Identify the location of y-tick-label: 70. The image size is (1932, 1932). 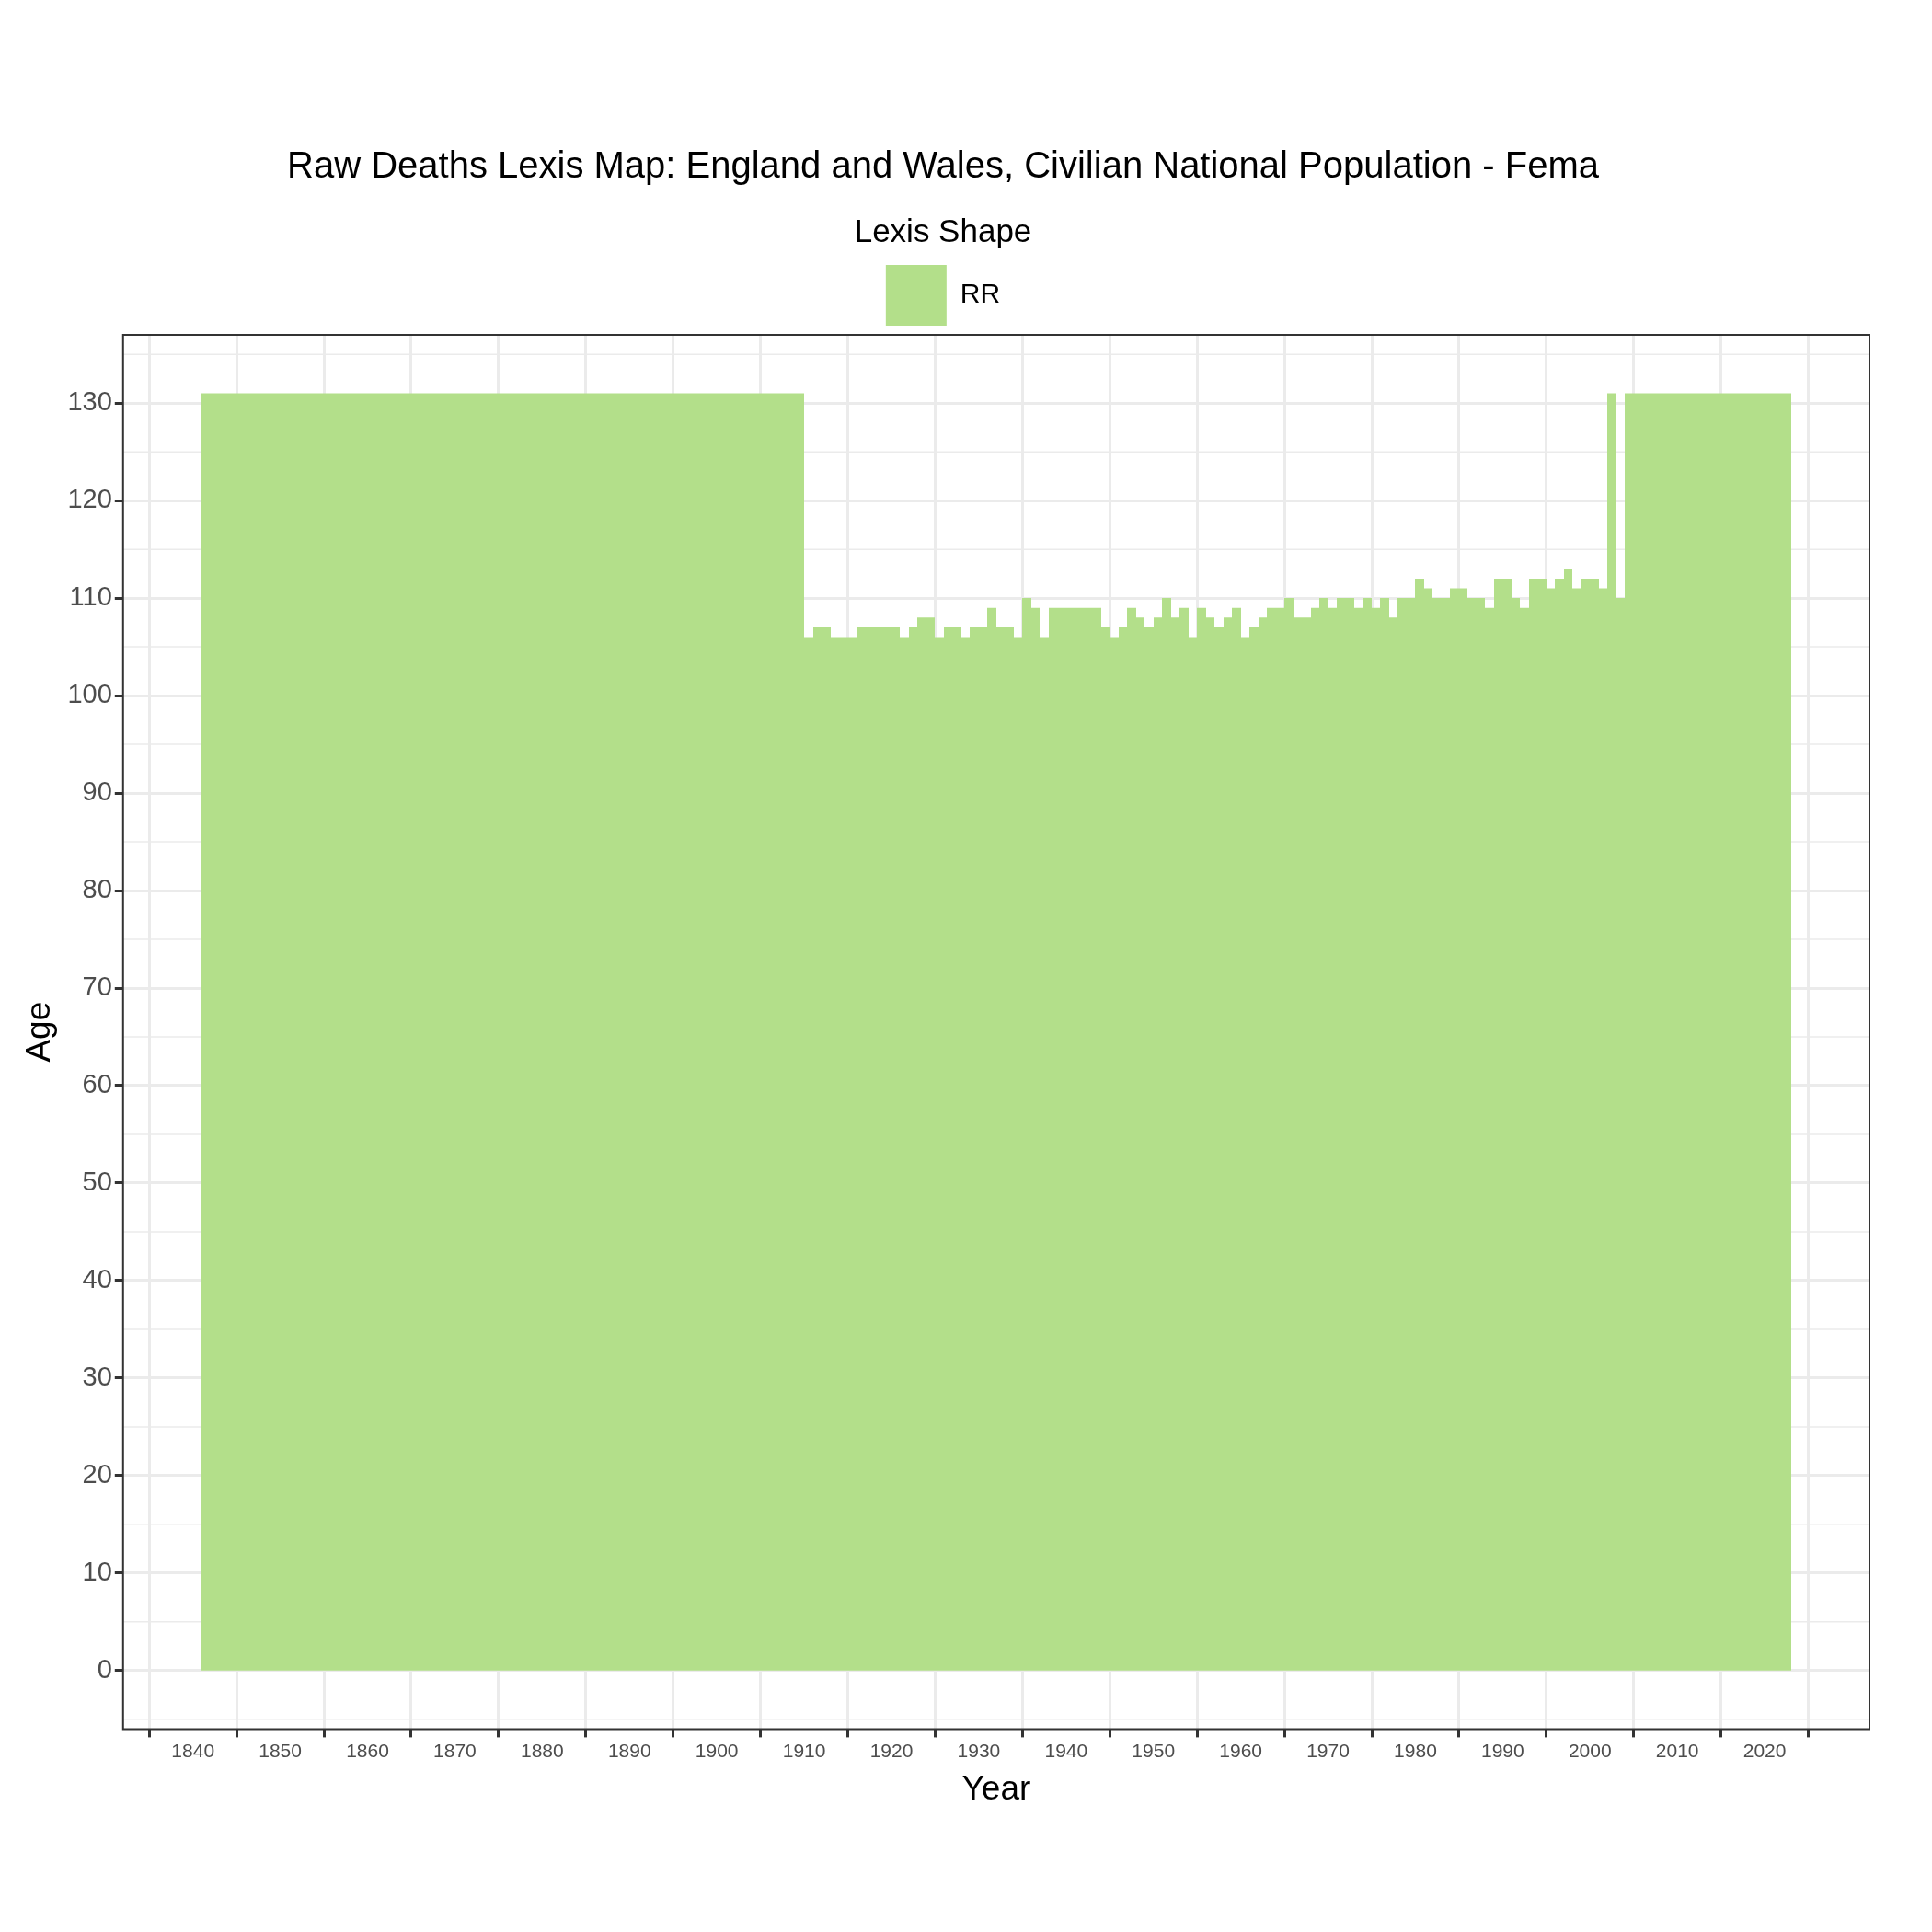
(97, 987).